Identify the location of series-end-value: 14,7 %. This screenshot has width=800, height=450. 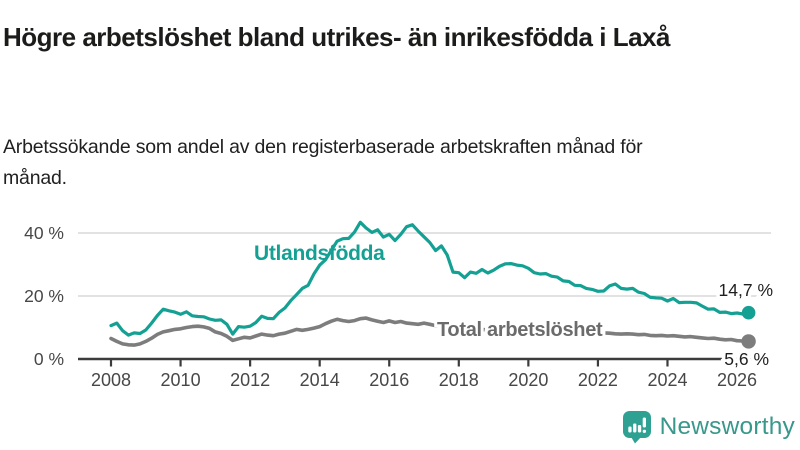
(746, 290).